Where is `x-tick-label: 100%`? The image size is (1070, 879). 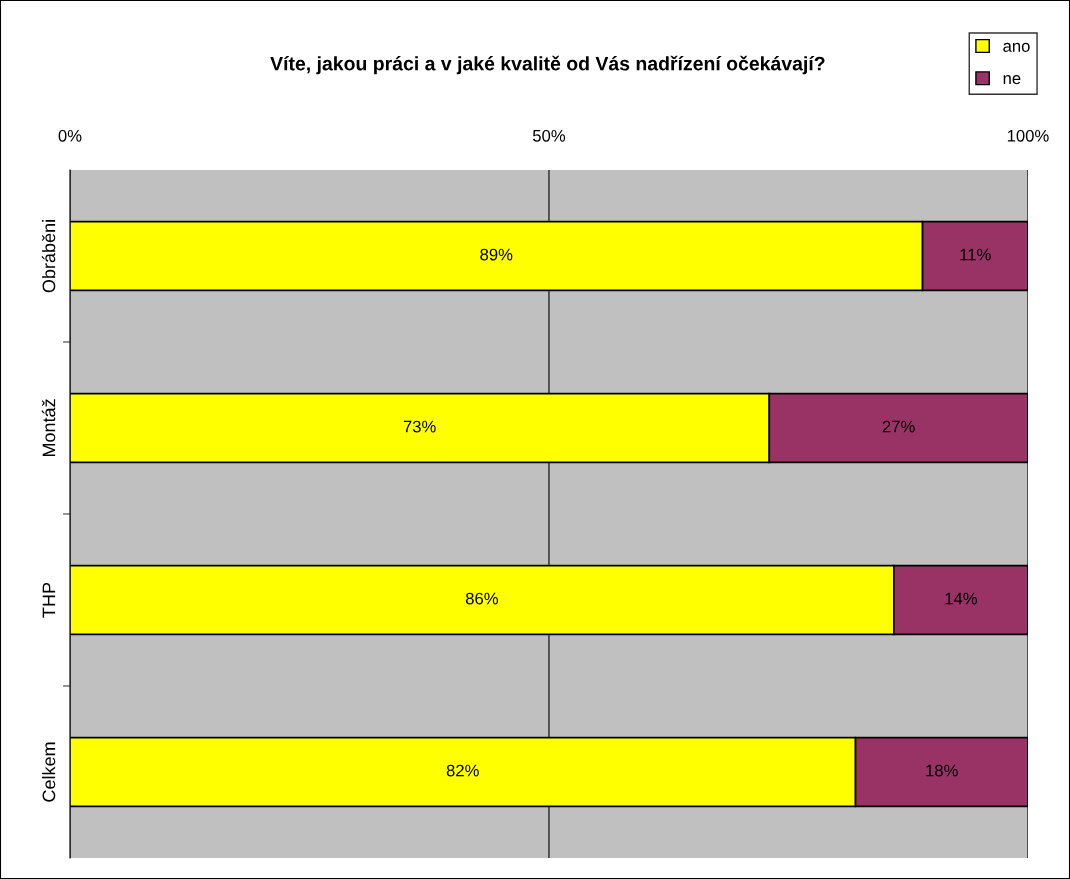 x-tick-label: 100% is located at coordinates (1028, 135).